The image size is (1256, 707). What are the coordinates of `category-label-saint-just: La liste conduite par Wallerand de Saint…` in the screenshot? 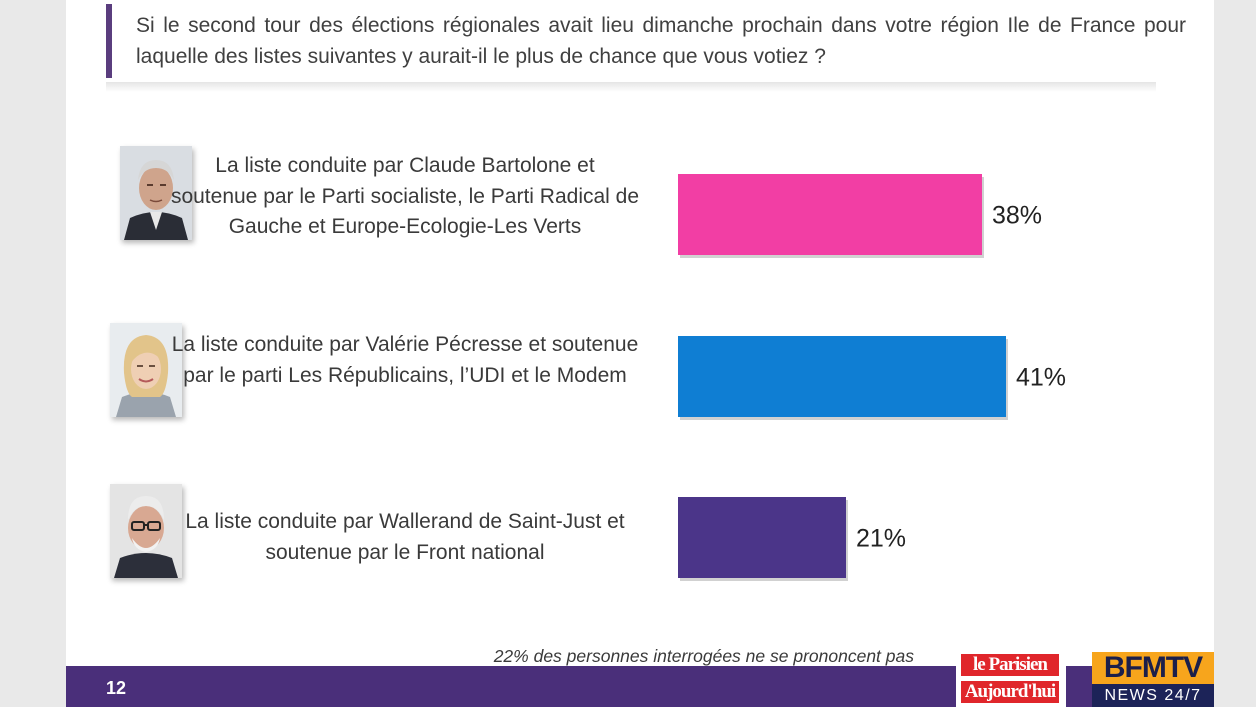 It's located at (405, 537).